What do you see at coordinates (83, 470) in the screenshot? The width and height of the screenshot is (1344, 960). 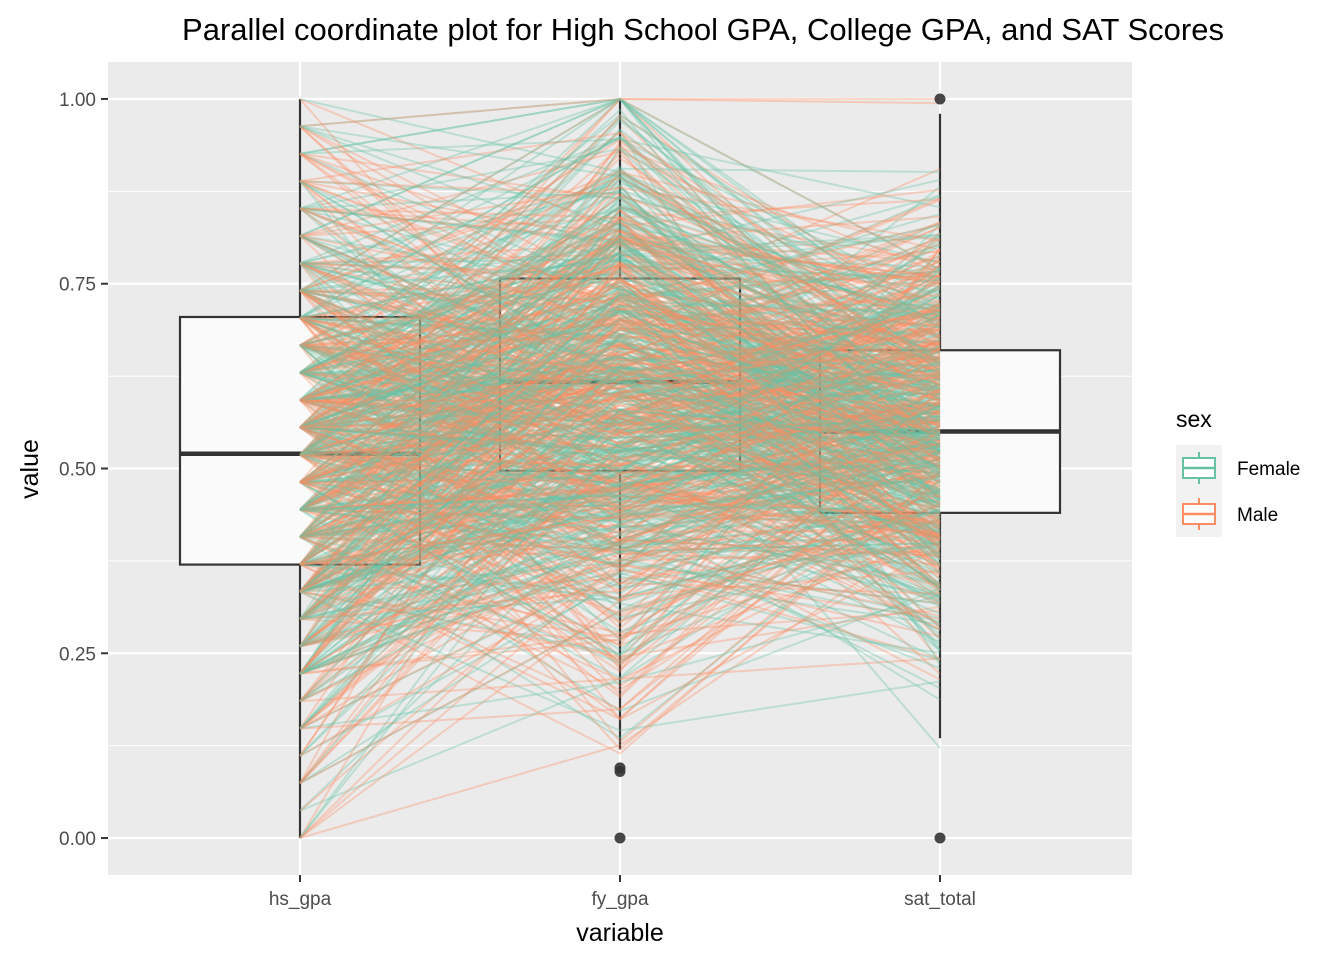 I see `y-axis: 0.00 0.25 0.50 0.75 1.00` at bounding box center [83, 470].